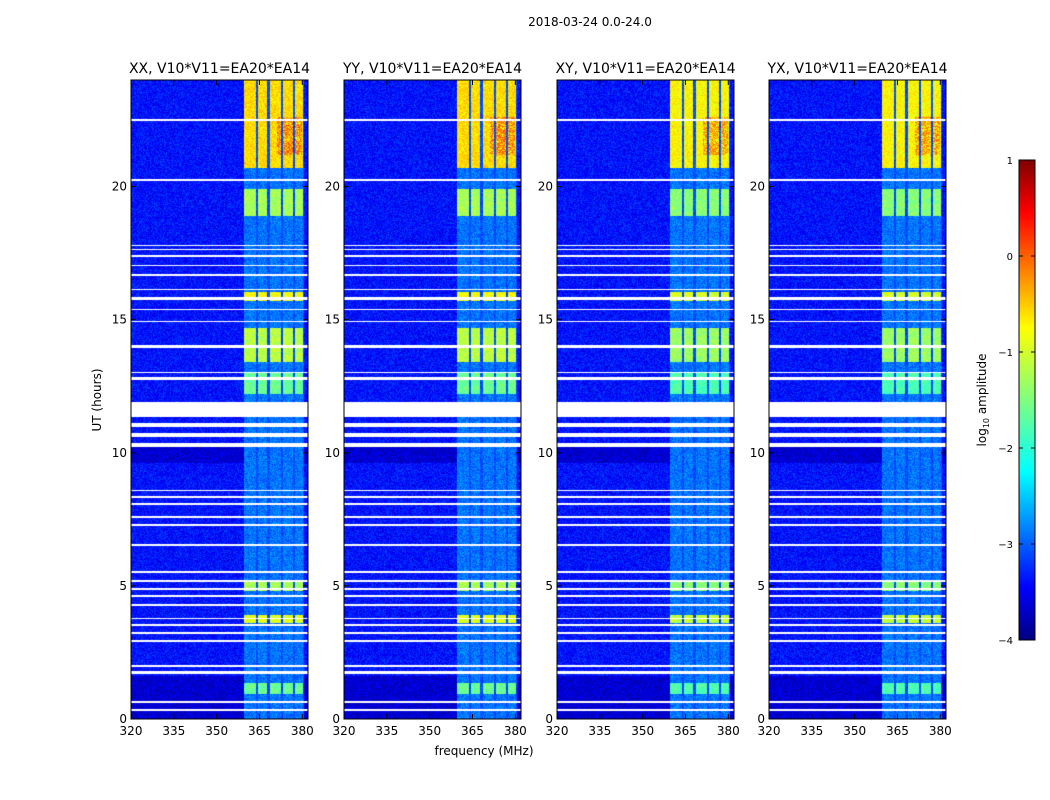 This screenshot has width=1050, height=800. I want to click on colorbar-tick-label: 1, so click(1010, 161).